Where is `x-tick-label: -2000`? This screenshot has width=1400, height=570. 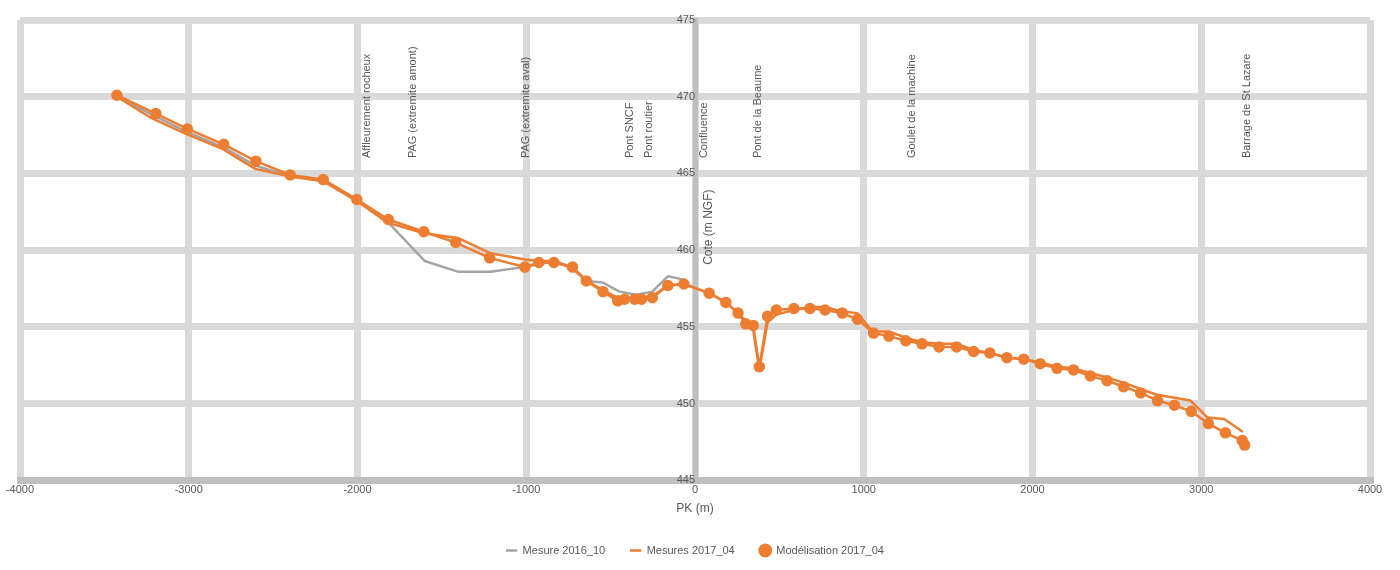 x-tick-label: -2000 is located at coordinates (357, 489).